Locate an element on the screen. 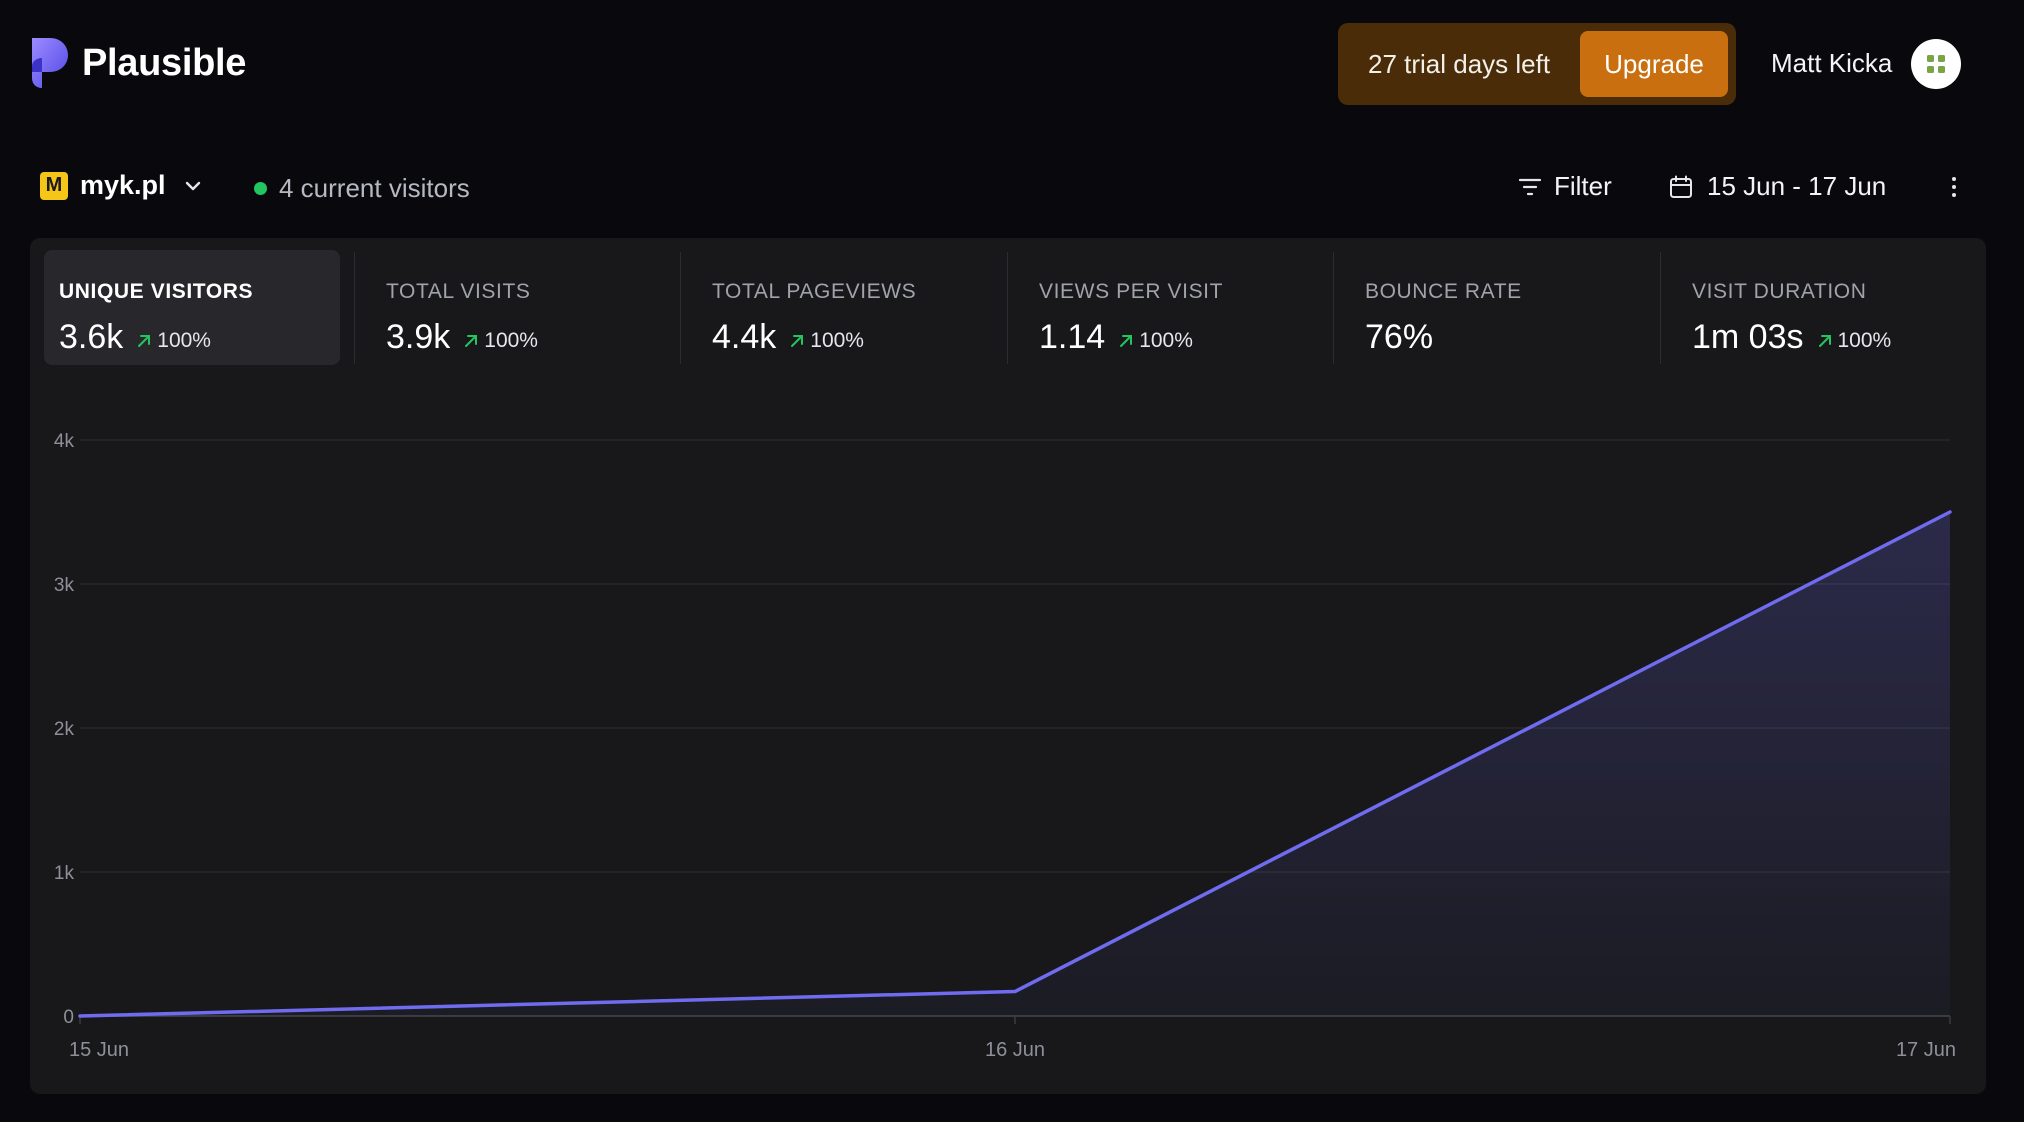 This screenshot has height=1122, width=2024. metric-value: 1m 03s is located at coordinates (1748, 337).